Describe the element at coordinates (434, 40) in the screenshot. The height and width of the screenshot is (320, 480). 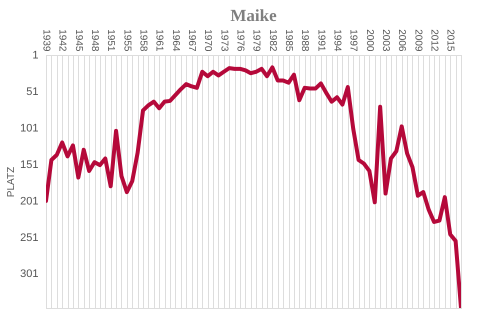
I see `x-tick-label: 2012` at that location.